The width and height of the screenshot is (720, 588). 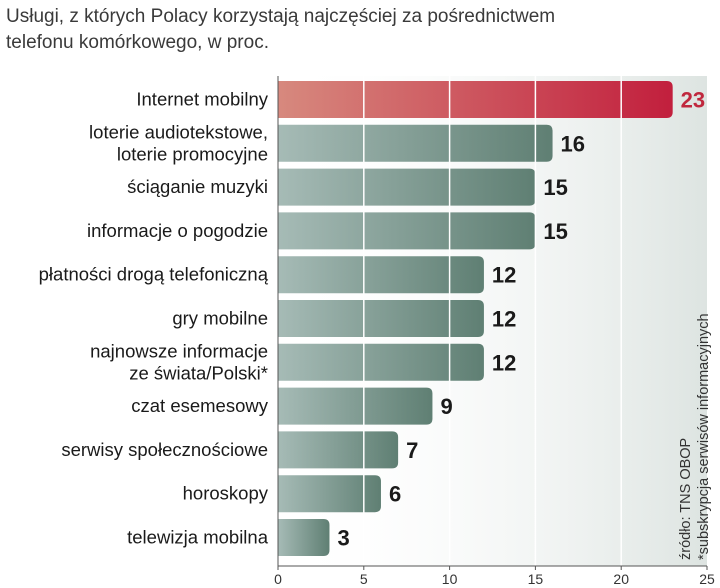 What do you see at coordinates (154, 274) in the screenshot?
I see `category-label: płatności drogą telefoniczną` at bounding box center [154, 274].